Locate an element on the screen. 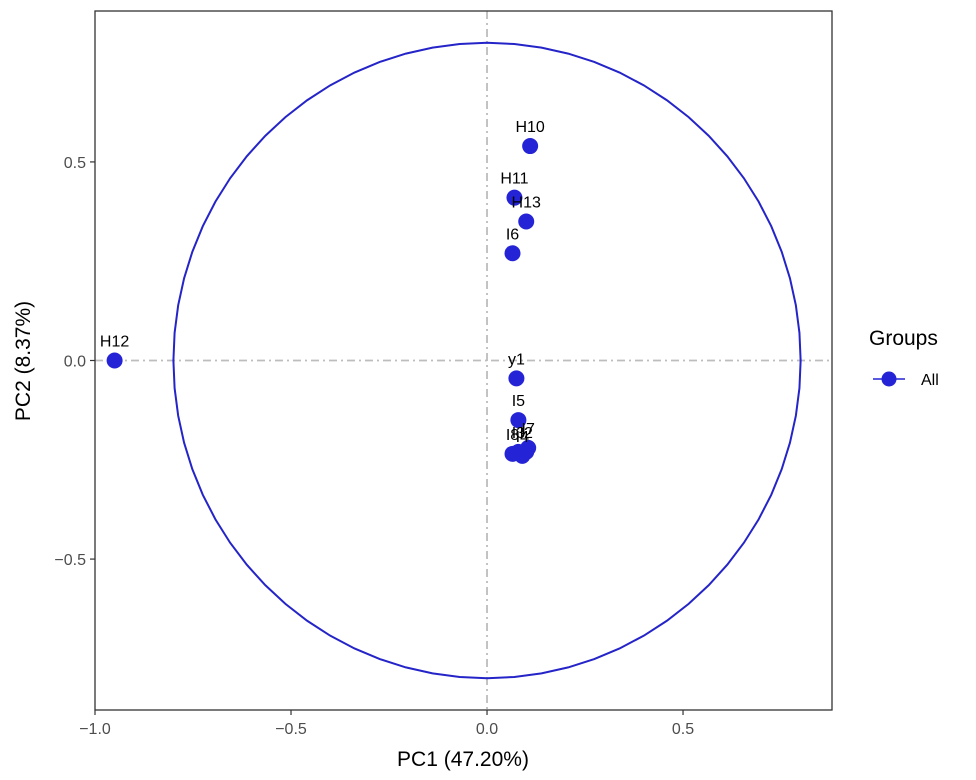 Image resolution: width=976 pixels, height=780 pixels. legend: Groups All is located at coordinates (904, 358).